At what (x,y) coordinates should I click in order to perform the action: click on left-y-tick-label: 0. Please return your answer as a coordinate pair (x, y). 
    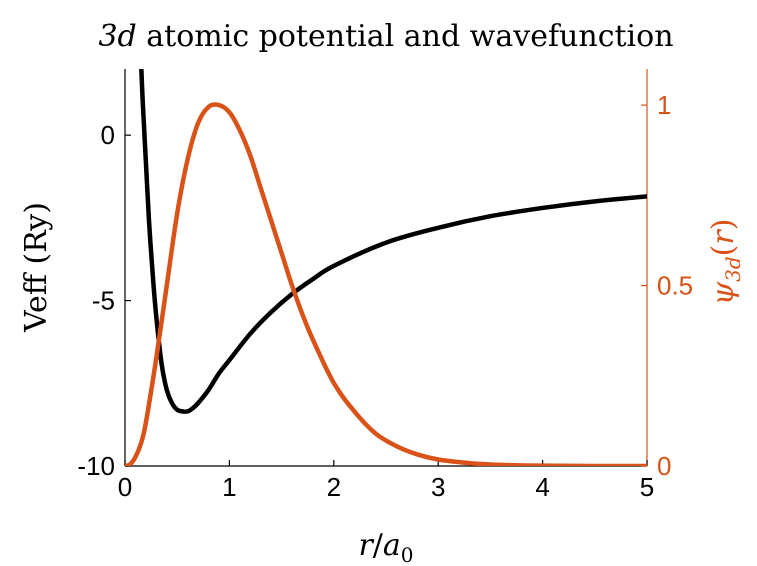
    Looking at the image, I should click on (108, 135).